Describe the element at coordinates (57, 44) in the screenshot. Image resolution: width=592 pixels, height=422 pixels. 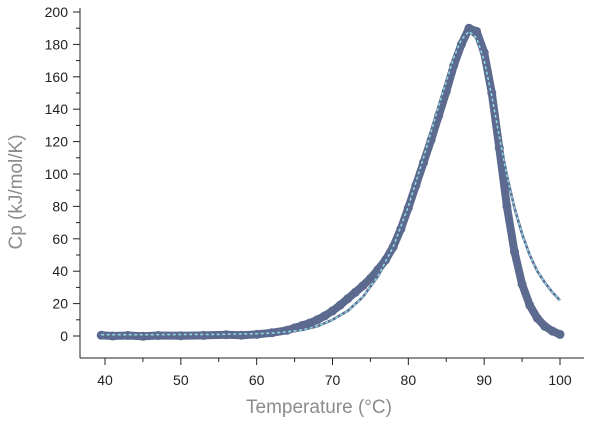
I see `y-tick-label: 180` at that location.